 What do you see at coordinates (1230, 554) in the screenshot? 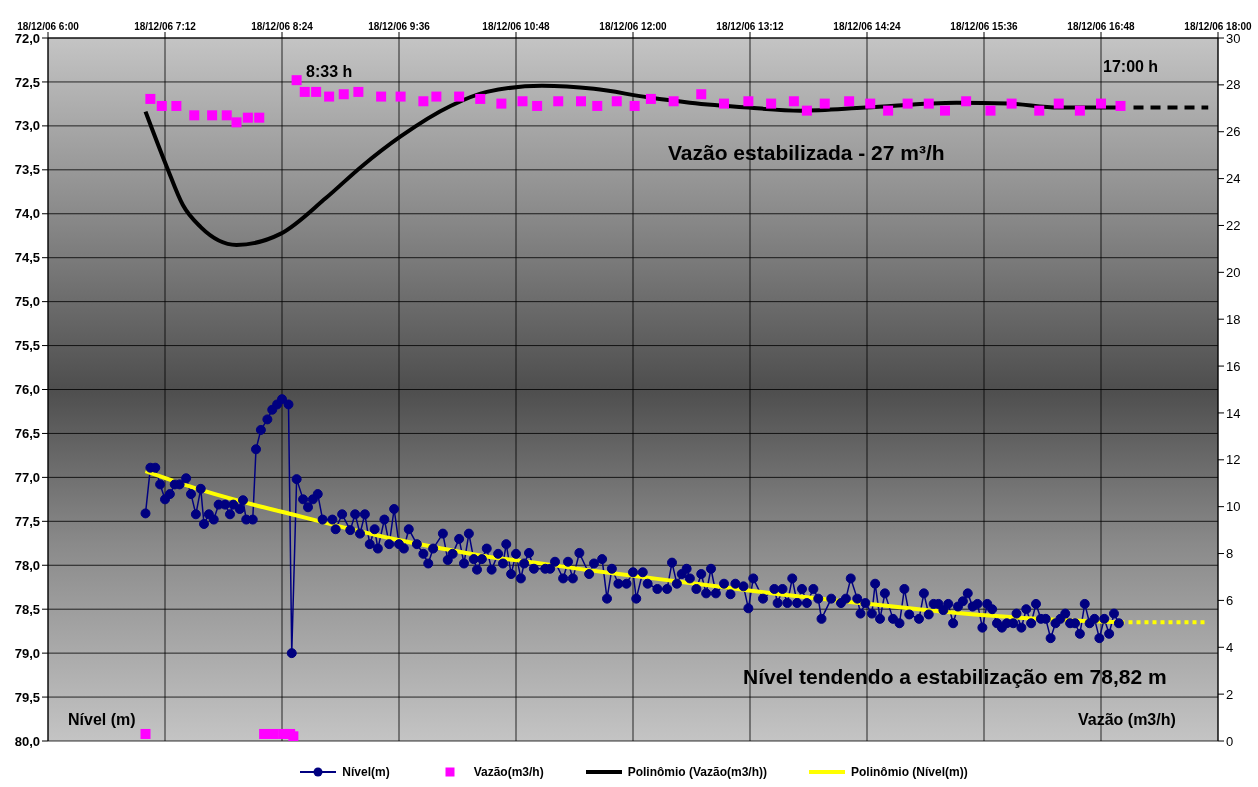
I see `y2-tick-label: 8` at bounding box center [1230, 554].